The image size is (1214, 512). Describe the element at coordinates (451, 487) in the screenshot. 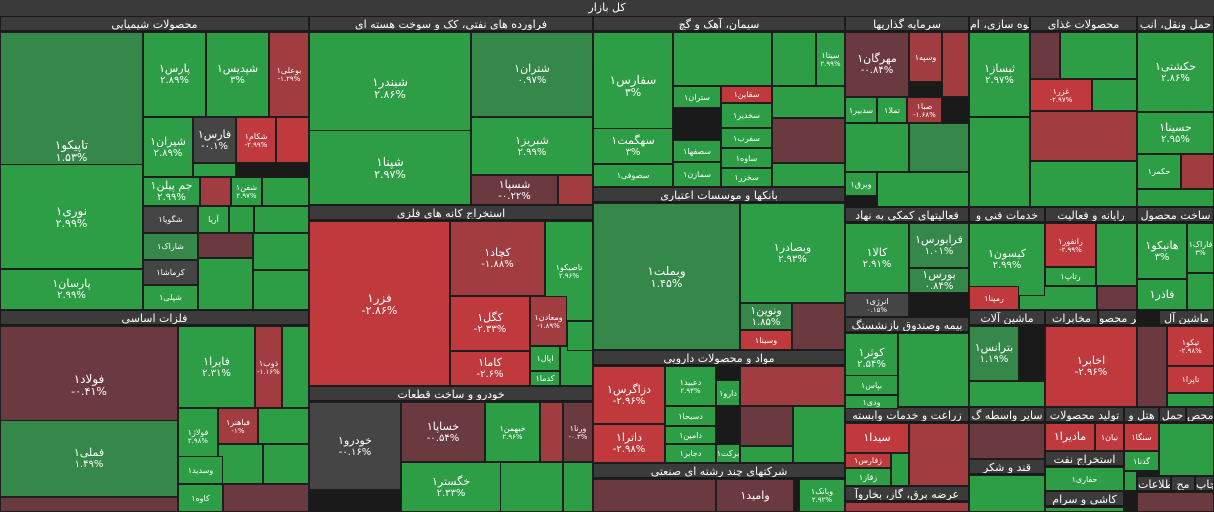

I see `tile-41: خگستر۱ ۲.۳۳%` at that location.